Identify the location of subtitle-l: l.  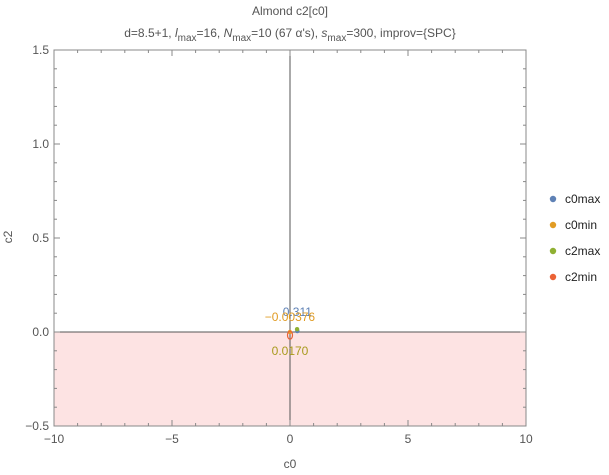
(176, 33).